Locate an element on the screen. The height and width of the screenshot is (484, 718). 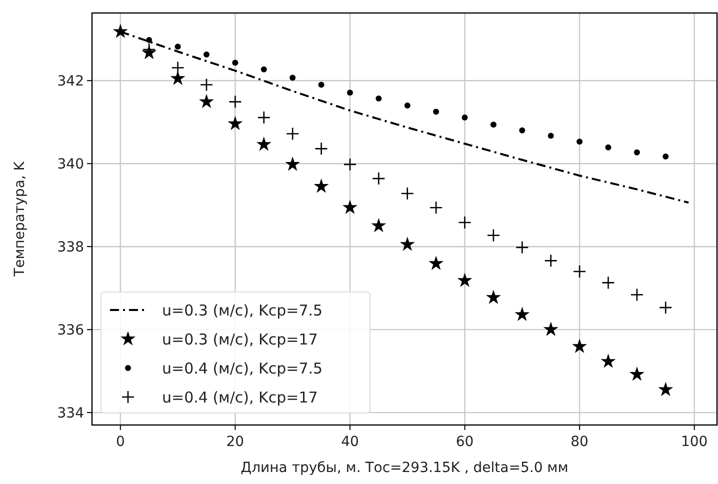
y-tick-label: 340 is located at coordinates (70, 164).